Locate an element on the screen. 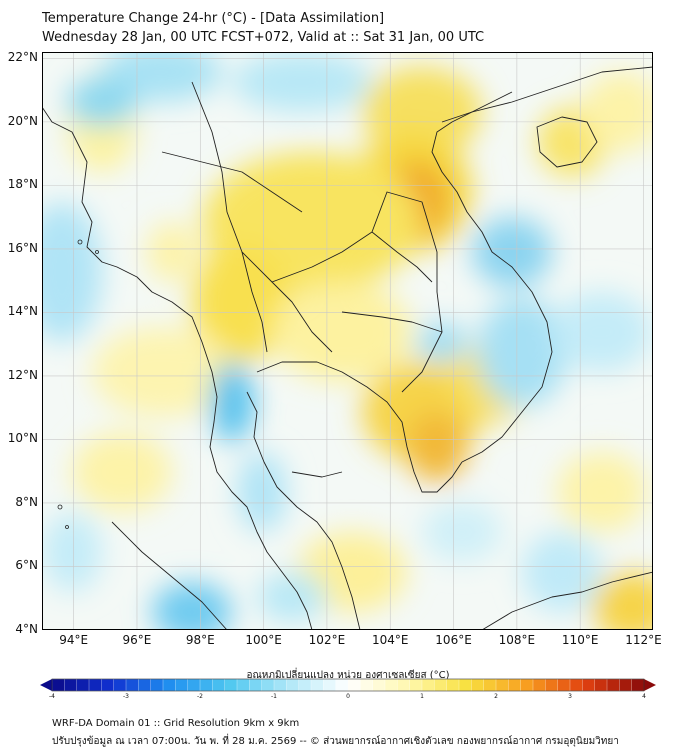 This screenshot has height=756, width=676. hainan-island is located at coordinates (567, 142).